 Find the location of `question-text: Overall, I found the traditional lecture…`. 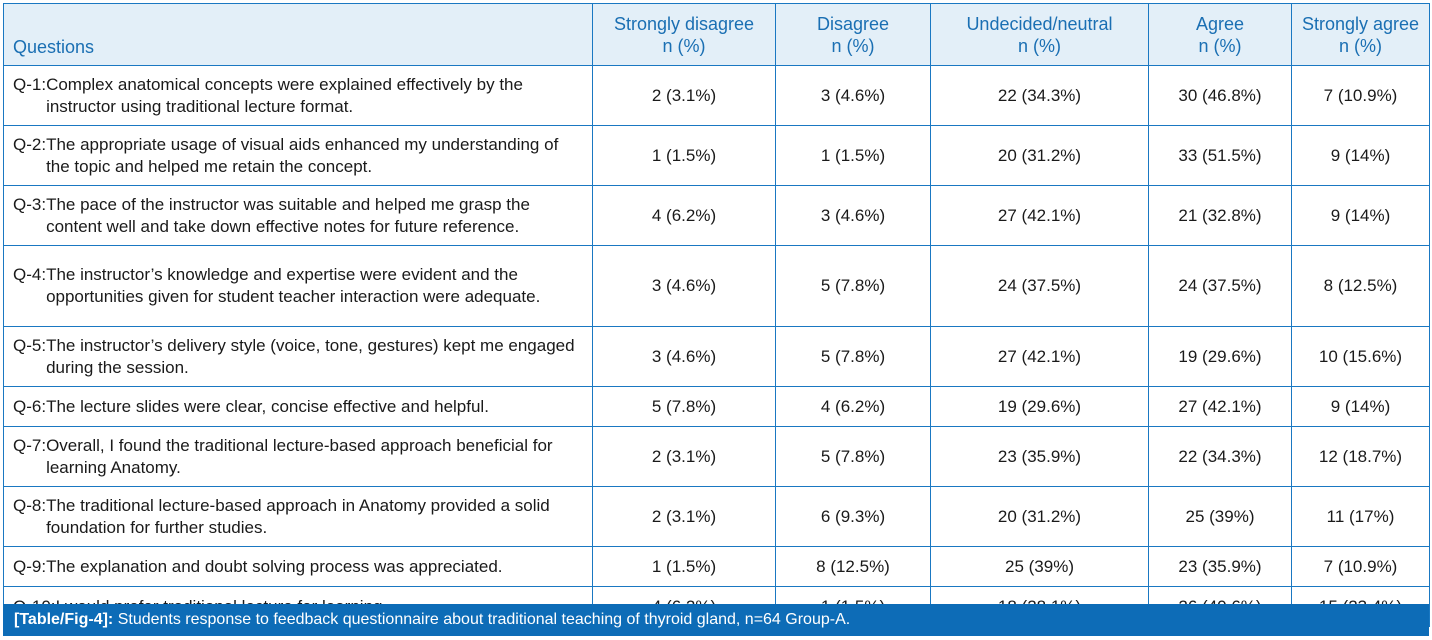

question-text: Overall, I found the traditional lecture… is located at coordinates (299, 456).